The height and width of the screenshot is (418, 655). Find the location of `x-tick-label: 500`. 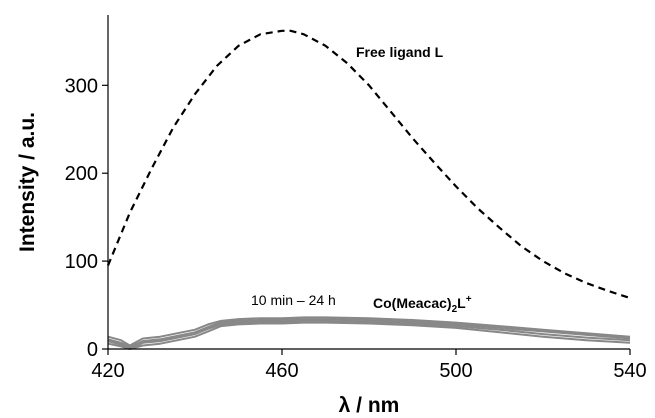

x-tick-label: 500 is located at coordinates (455, 371).